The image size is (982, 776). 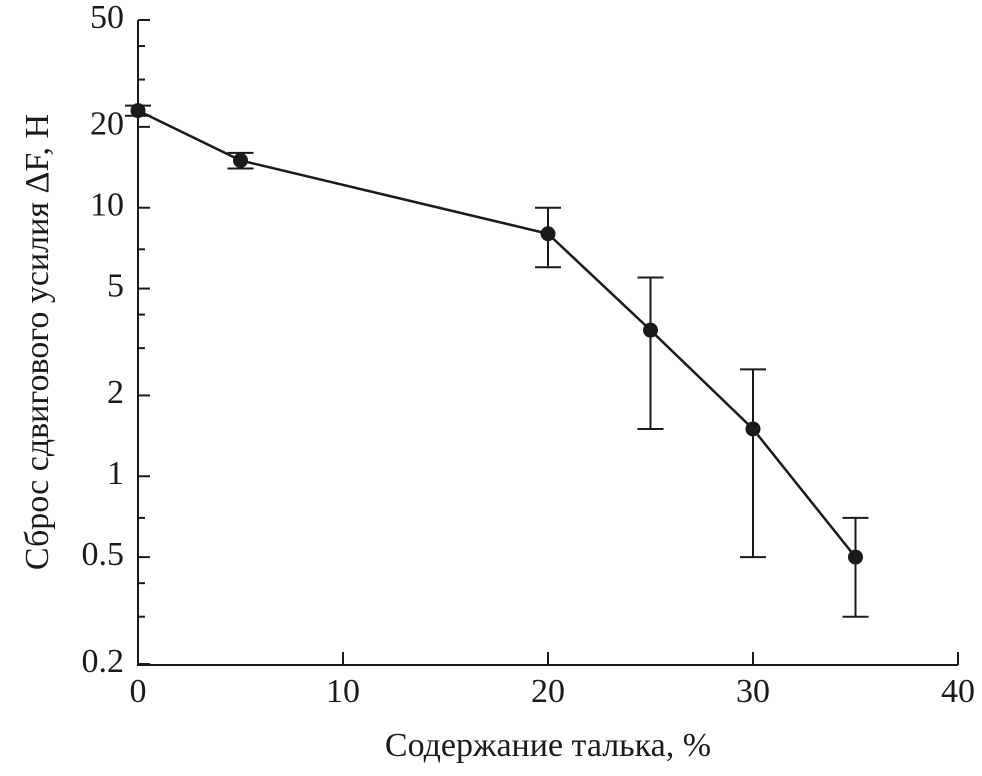 I want to click on y-tick-label: 0.2, so click(x=103, y=661).